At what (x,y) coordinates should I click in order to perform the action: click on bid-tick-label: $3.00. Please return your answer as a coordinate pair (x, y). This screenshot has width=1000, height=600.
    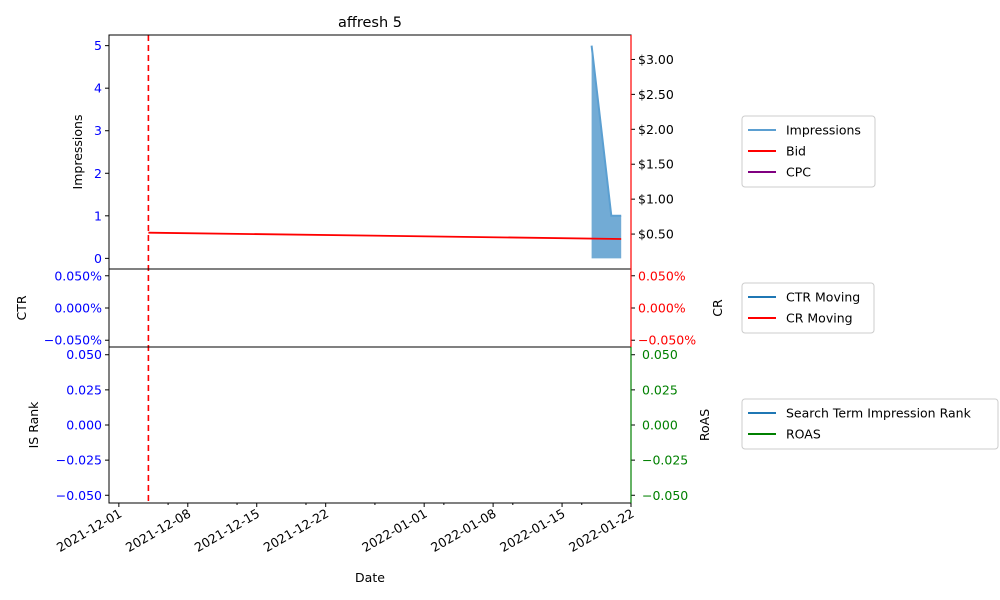
    Looking at the image, I should click on (656, 59).